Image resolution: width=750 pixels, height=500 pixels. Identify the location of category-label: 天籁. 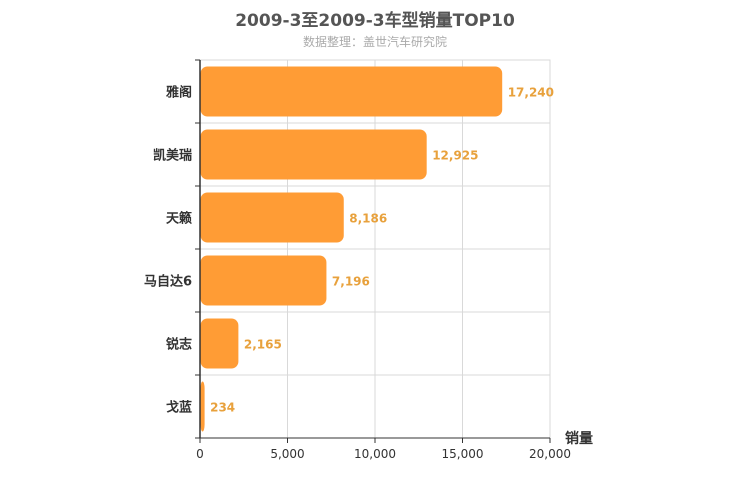
(179, 219).